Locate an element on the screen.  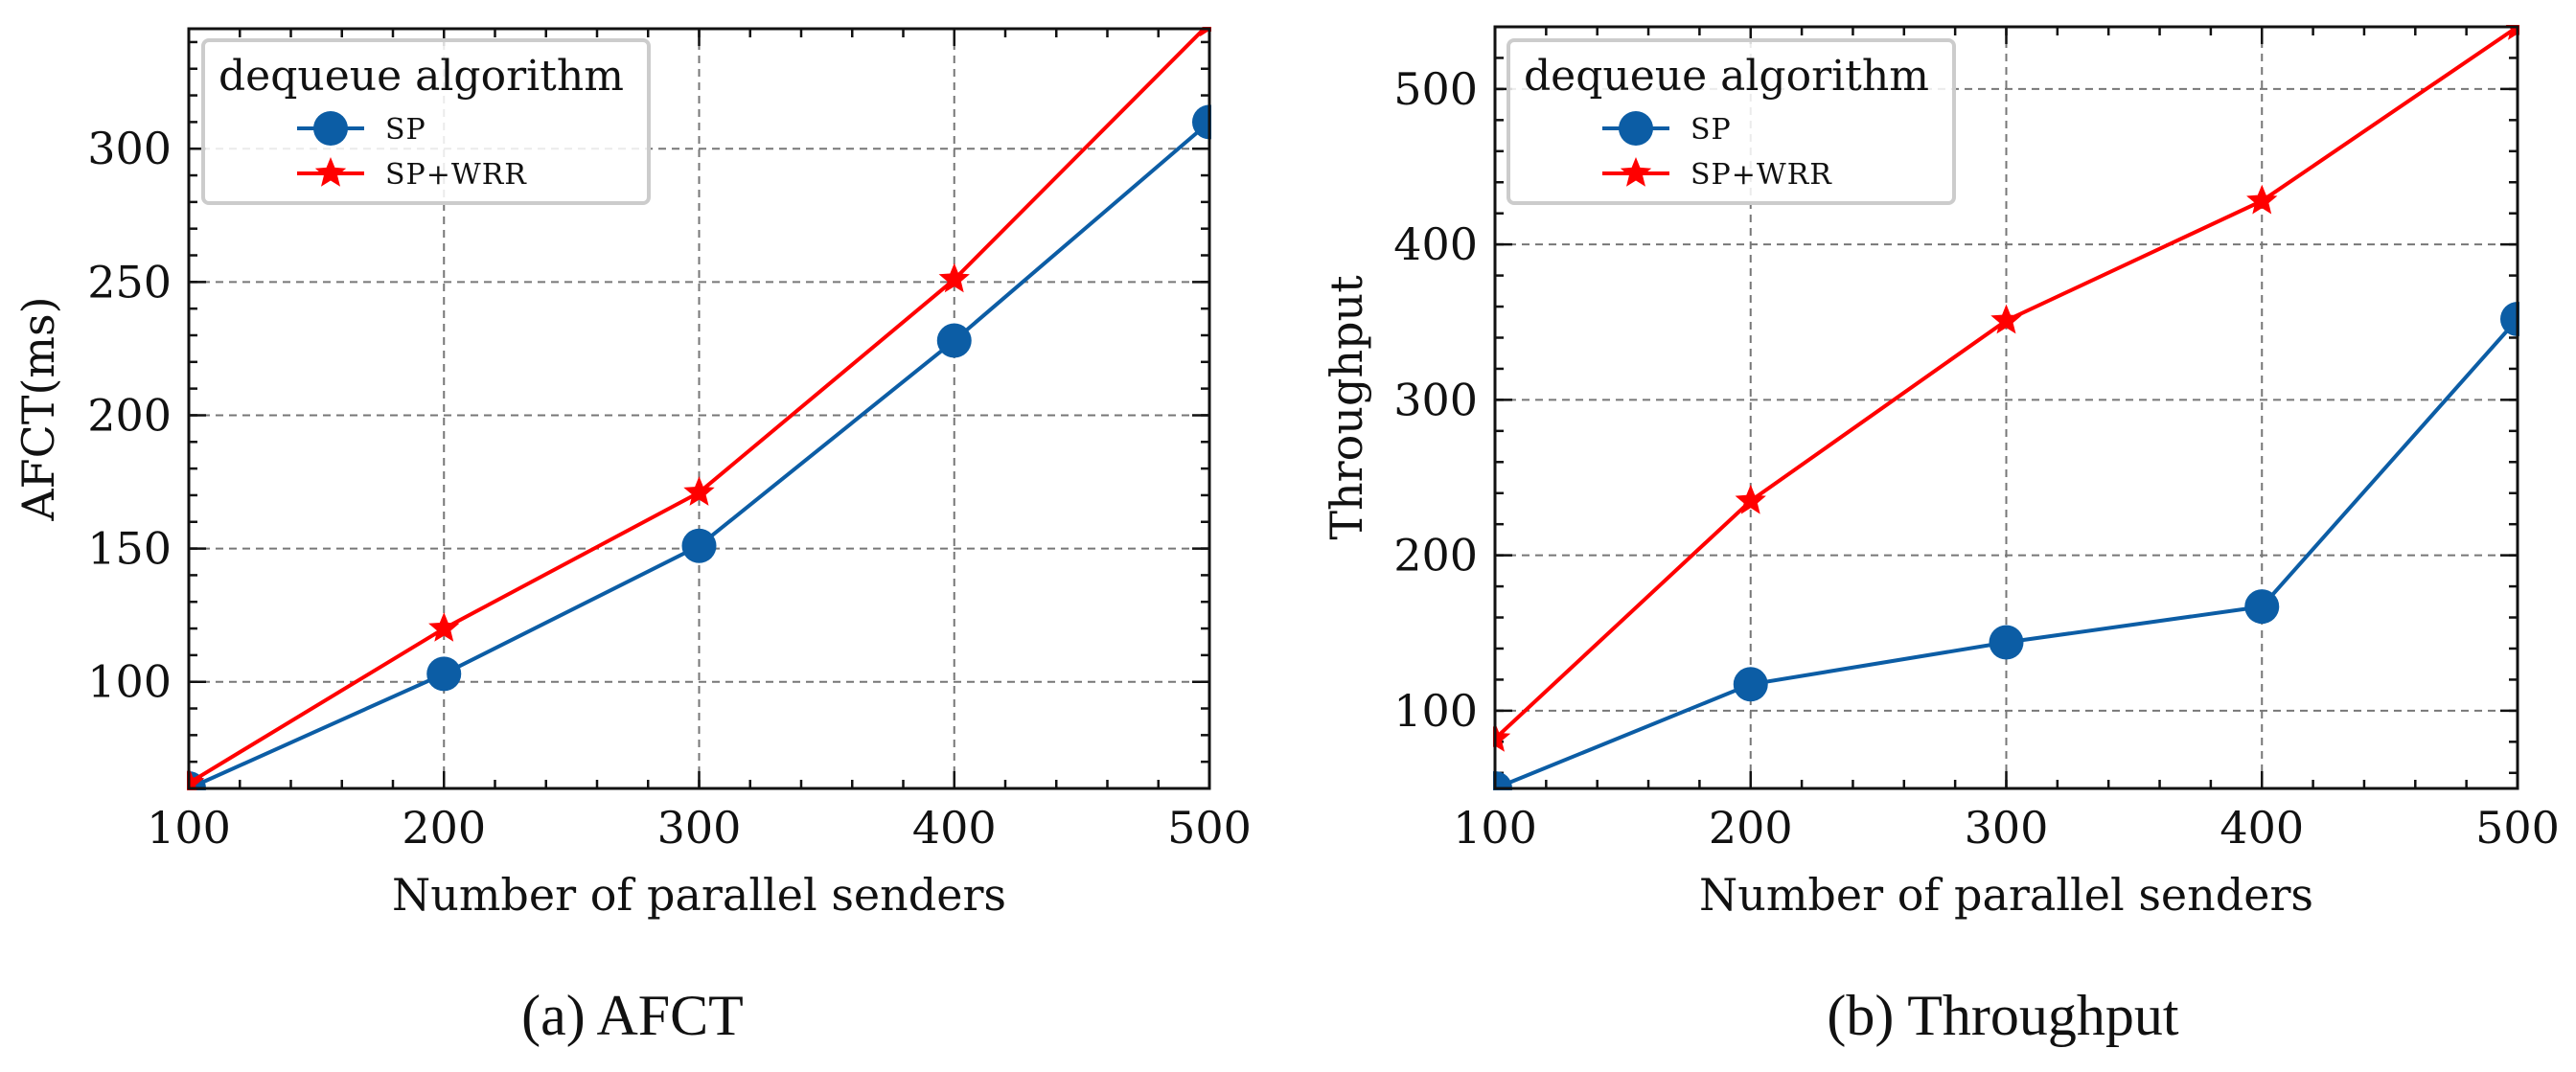
chart-b-xtick-label: 400 is located at coordinates (2262, 828).